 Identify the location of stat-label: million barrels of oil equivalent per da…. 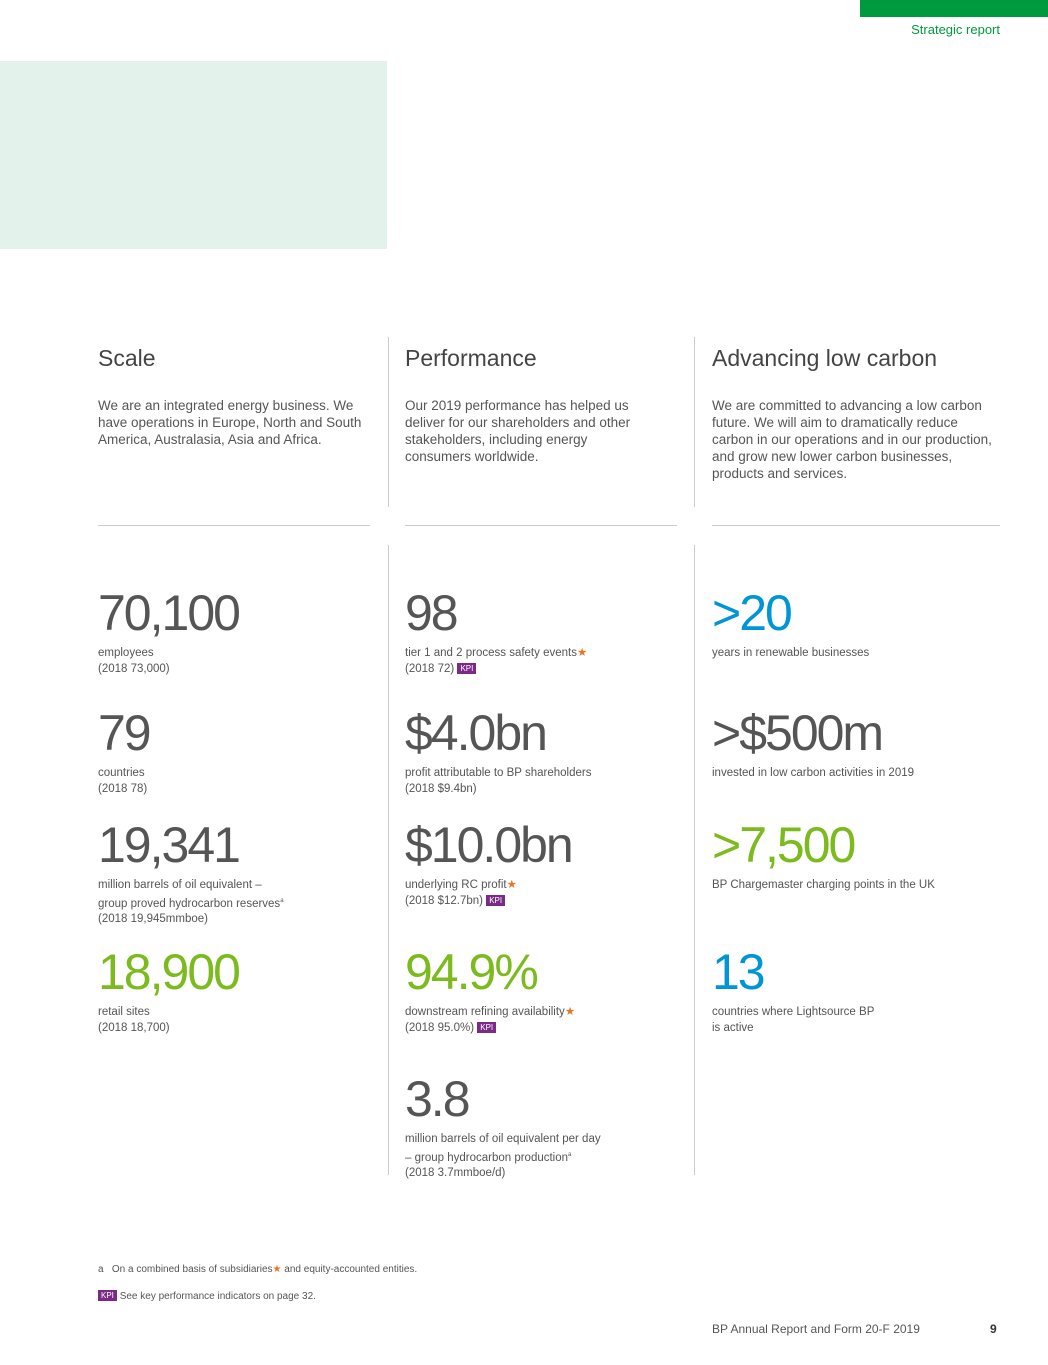
(503, 1139).